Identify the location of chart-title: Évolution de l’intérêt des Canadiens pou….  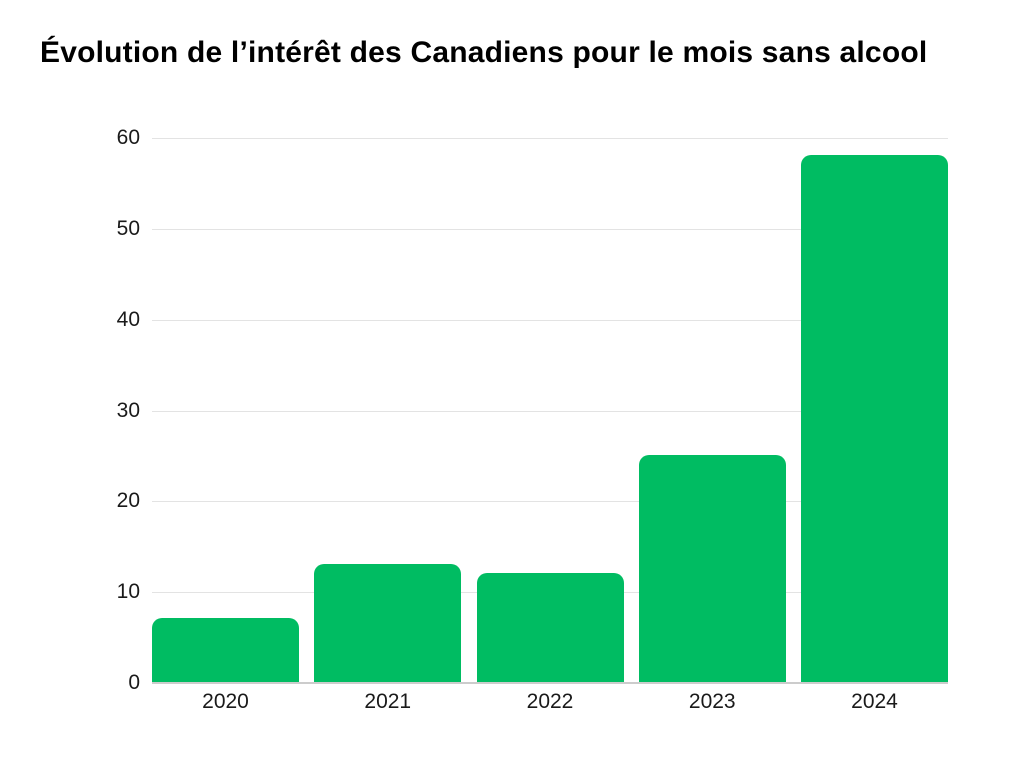
(484, 52).